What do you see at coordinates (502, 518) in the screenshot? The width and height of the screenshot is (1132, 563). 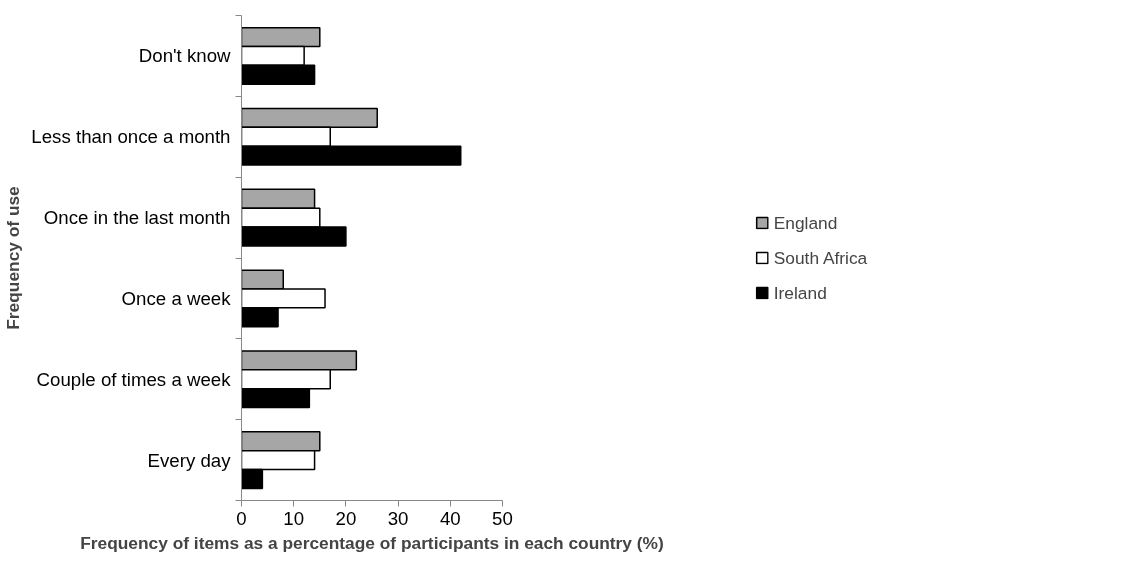 I see `x-tick-label: 50` at bounding box center [502, 518].